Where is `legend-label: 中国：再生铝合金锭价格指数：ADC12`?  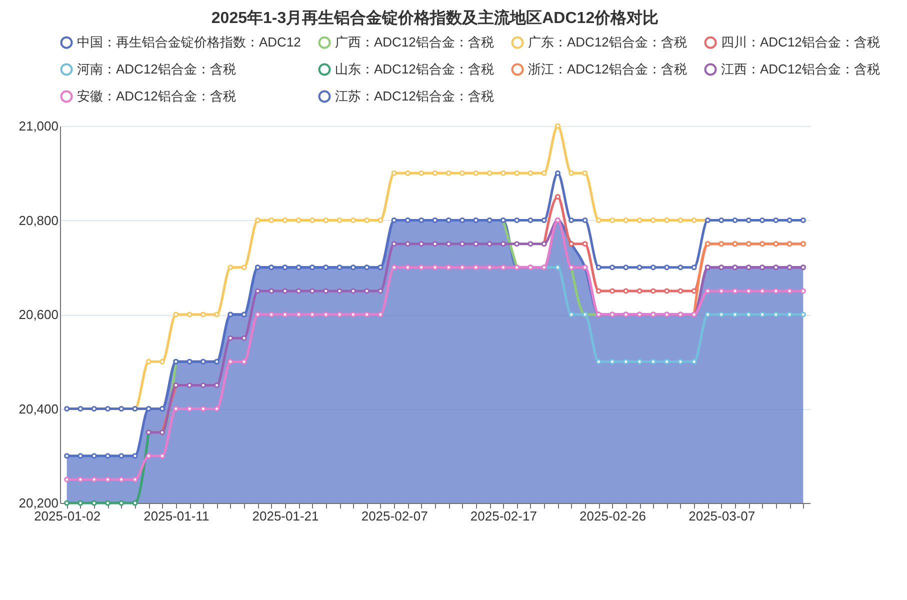 legend-label: 中国：再生铝合金锭价格指数：ADC12 is located at coordinates (189, 42).